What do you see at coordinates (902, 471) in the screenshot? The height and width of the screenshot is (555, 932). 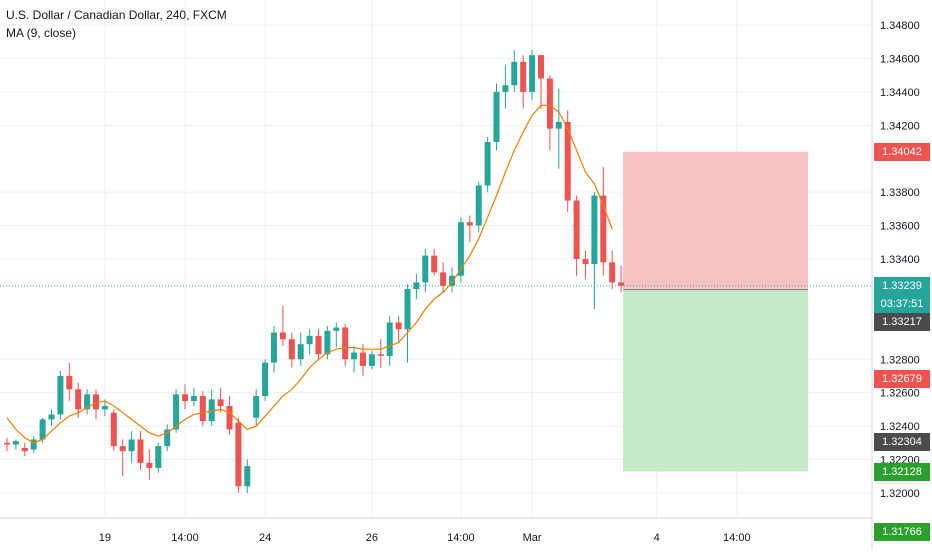 I see `price-tag: 1.32128` at bounding box center [902, 471].